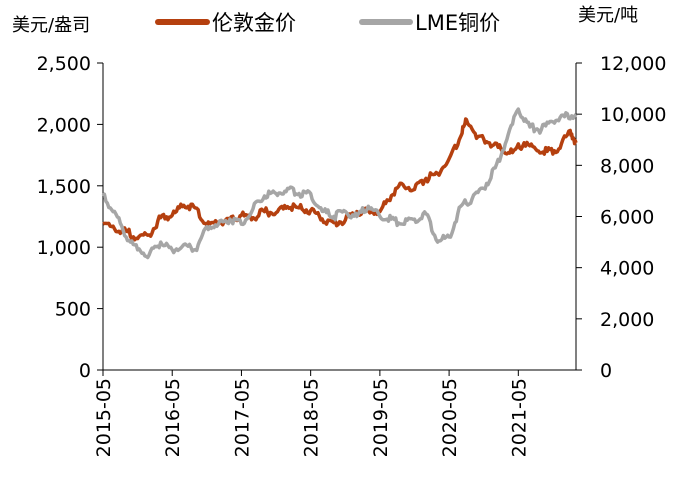 This screenshot has height=479, width=691. I want to click on left-tick-label: 1,000, so click(64, 248).